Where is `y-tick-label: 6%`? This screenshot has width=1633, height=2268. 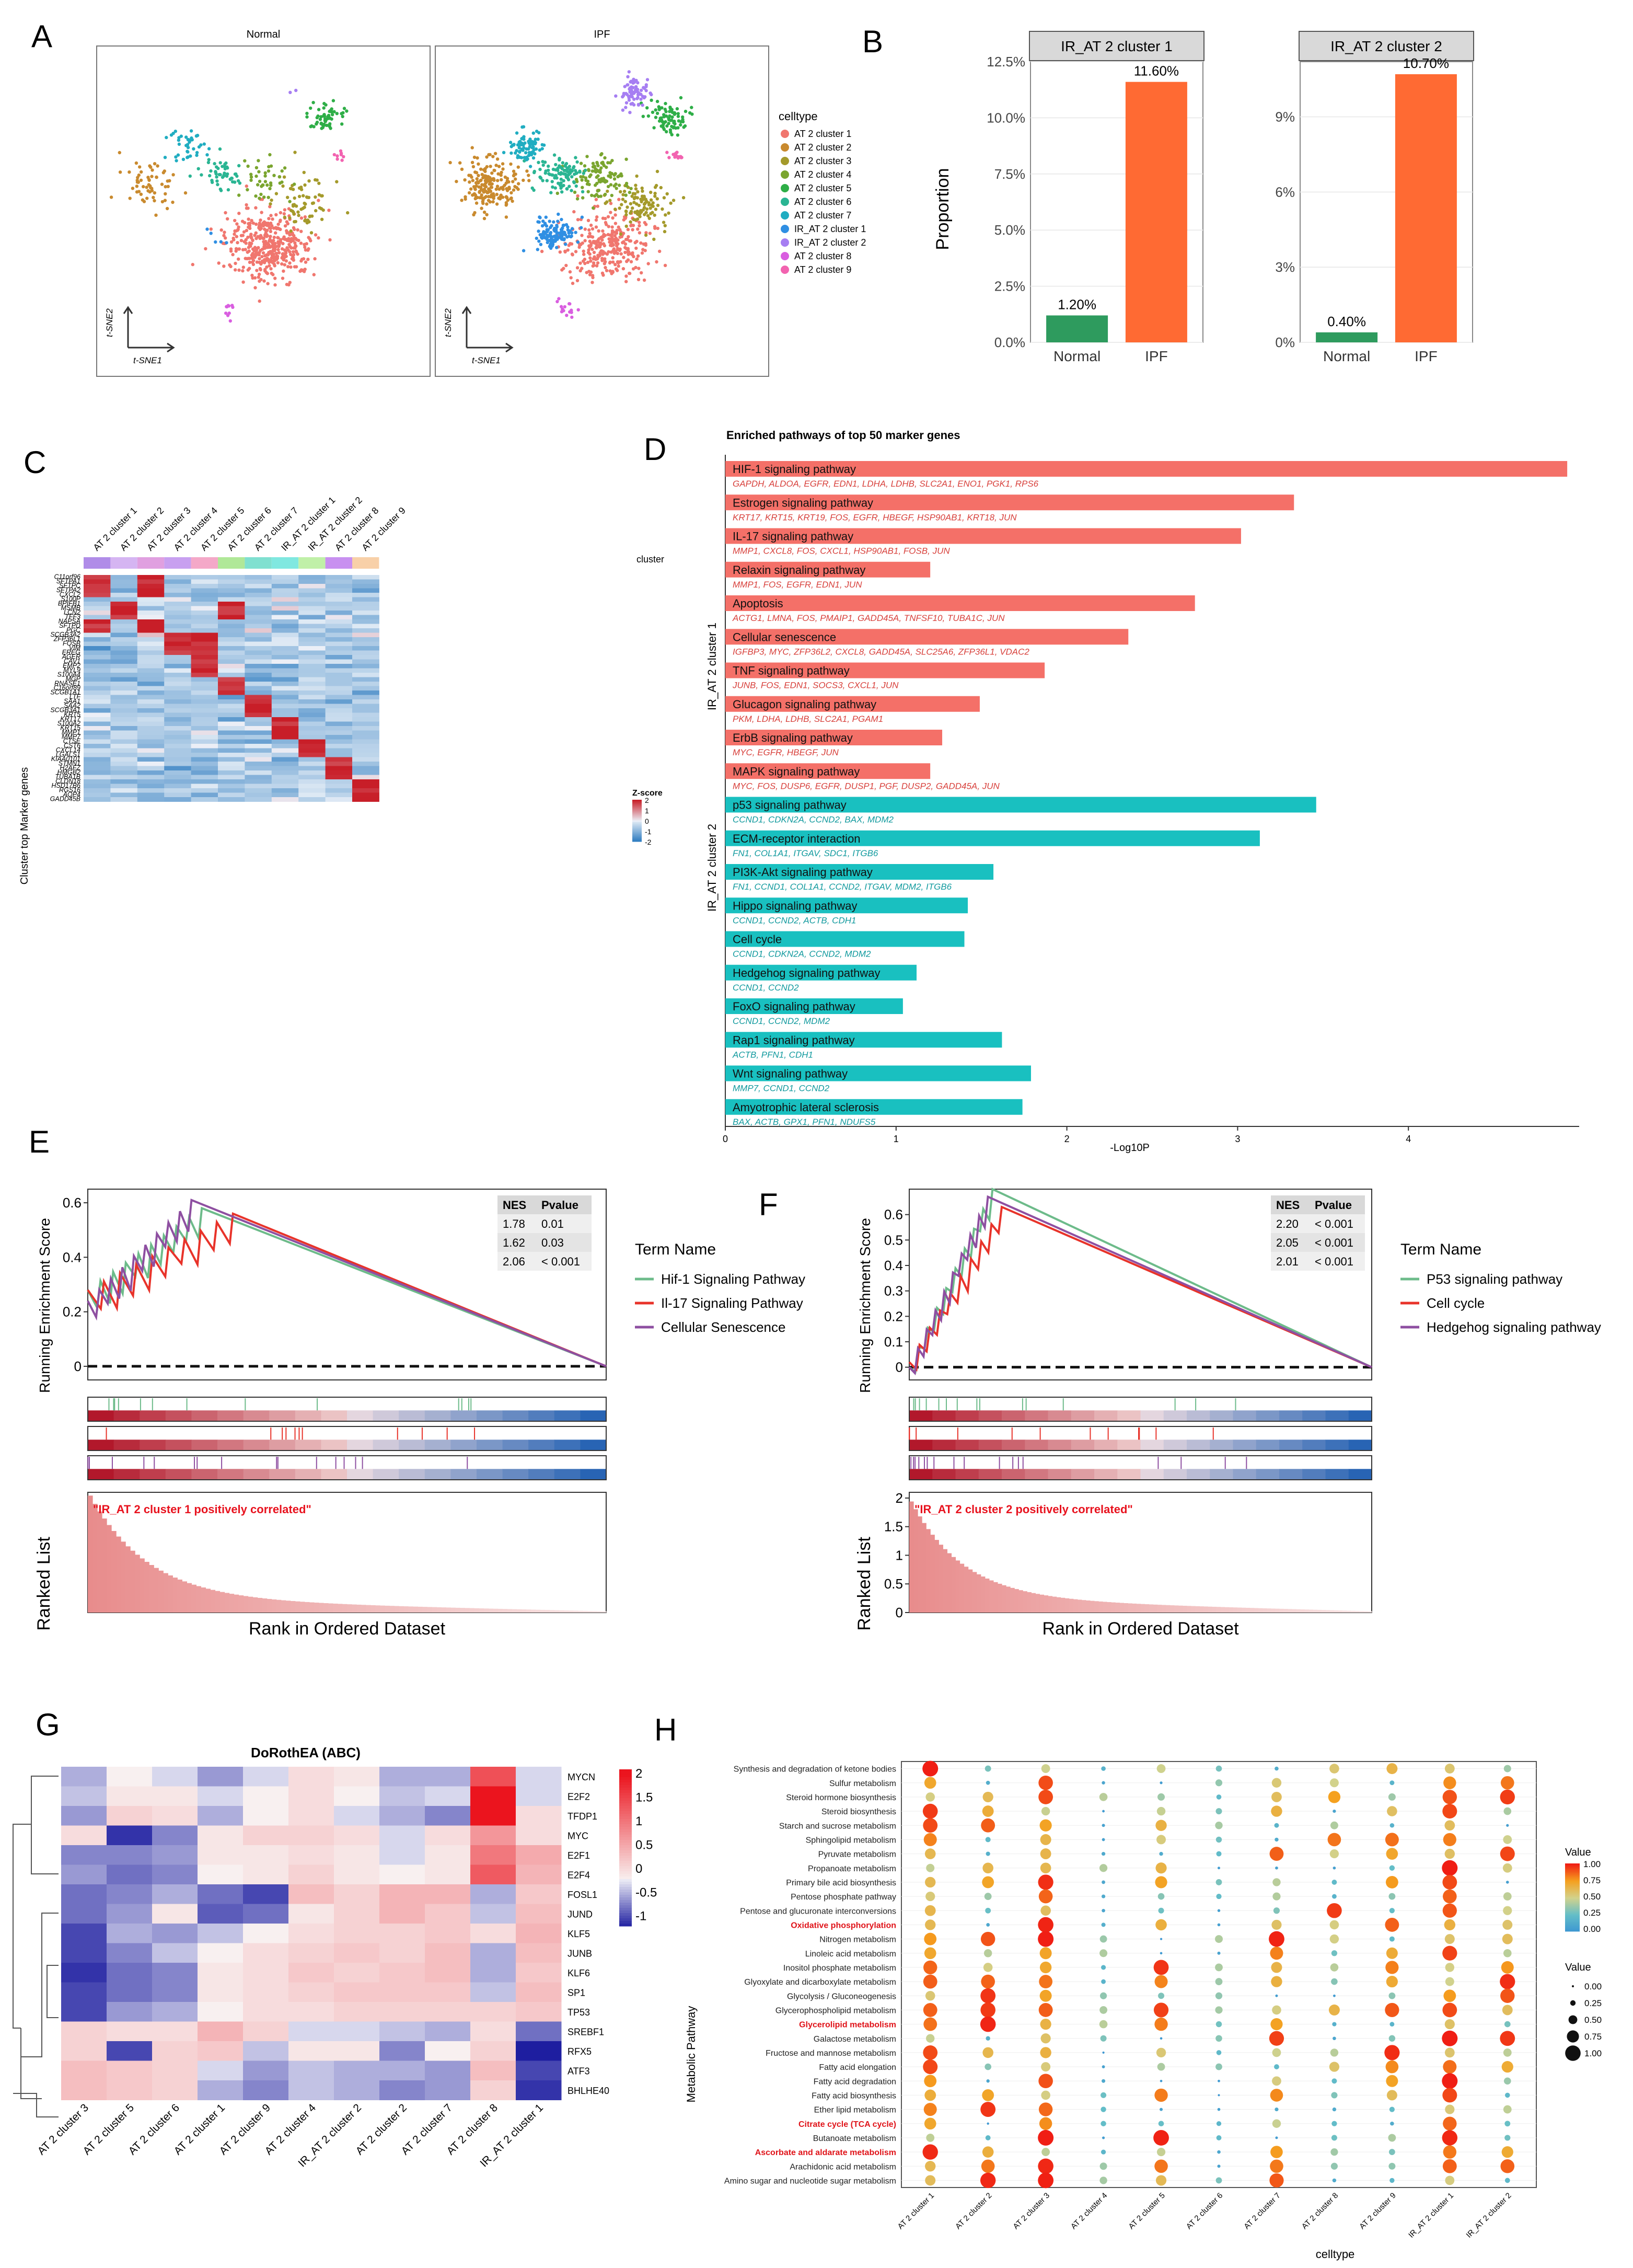
y-tick-label: 6% is located at coordinates (1285, 192).